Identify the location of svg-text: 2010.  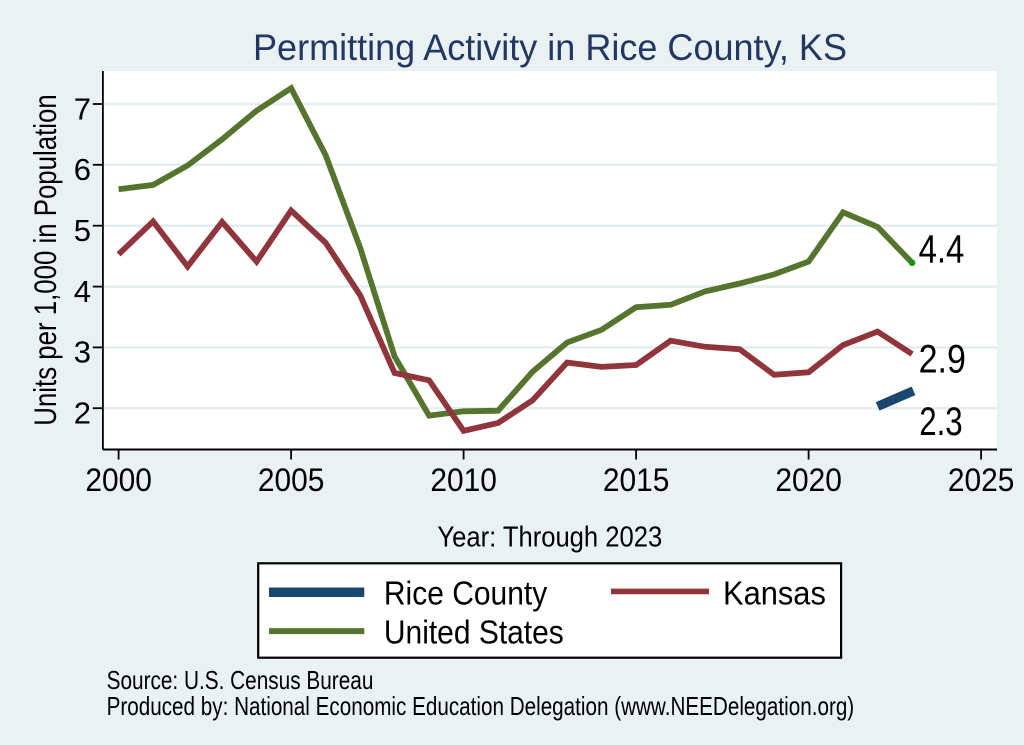
(463, 480).